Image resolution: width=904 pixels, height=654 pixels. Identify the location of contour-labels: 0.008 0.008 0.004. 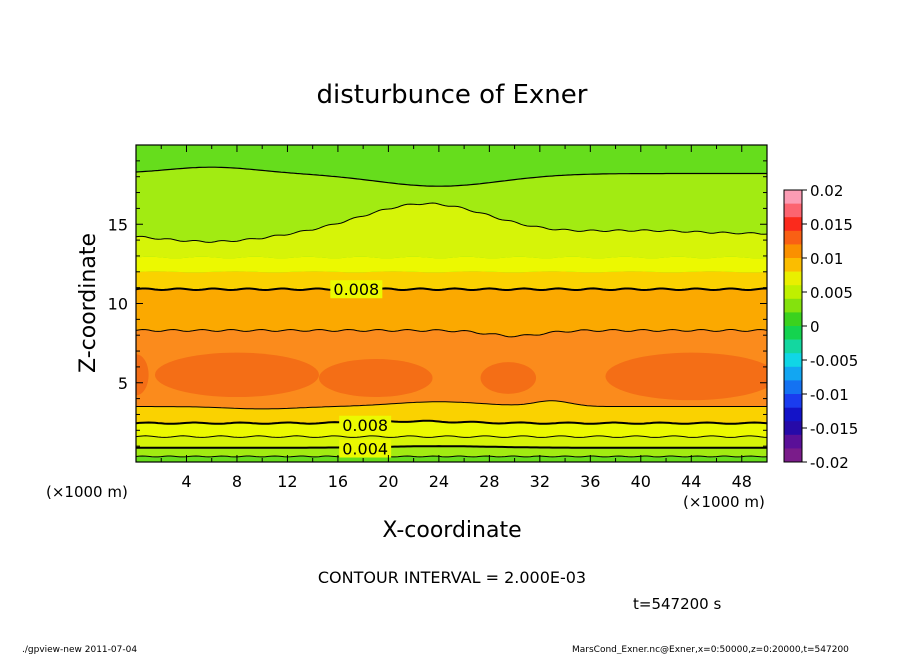
(361, 369).